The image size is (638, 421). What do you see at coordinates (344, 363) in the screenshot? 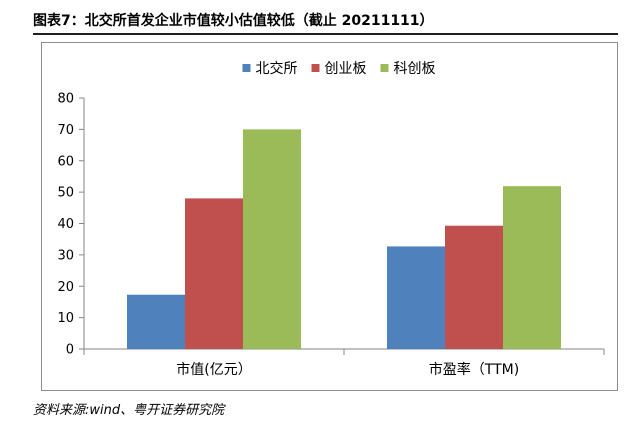
I see `x-axis: 市值(亿元） 市盈率（TTM)` at bounding box center [344, 363].